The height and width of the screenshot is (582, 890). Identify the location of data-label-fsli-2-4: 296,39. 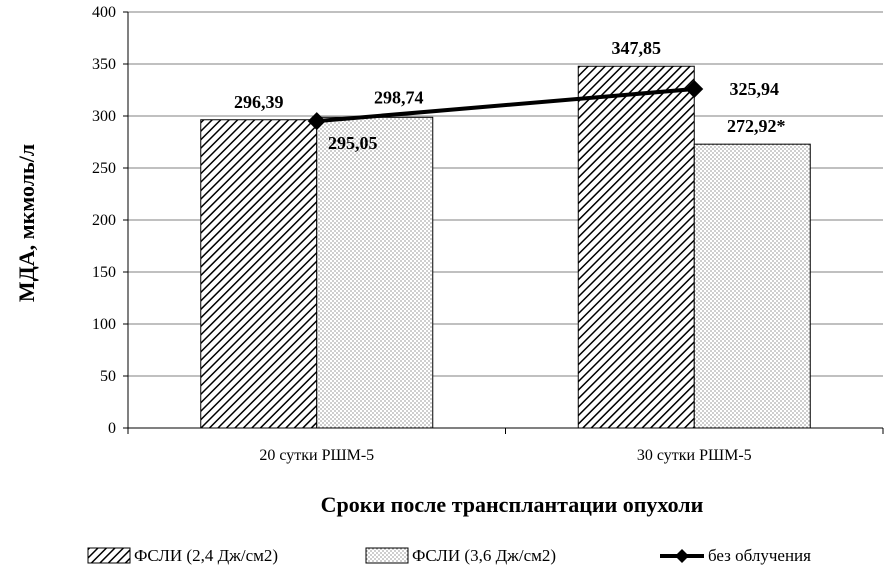
(259, 102).